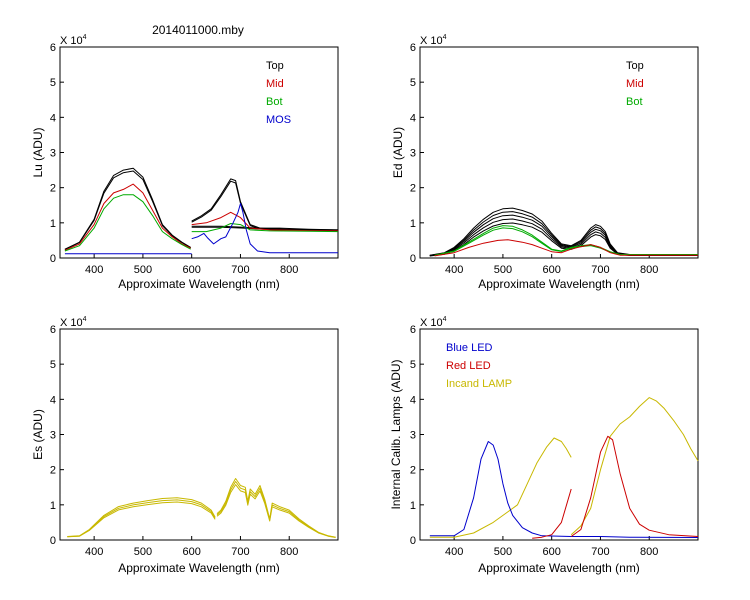  What do you see at coordinates (479, 384) in the screenshot?
I see `legend-entry: Incand LAMP` at bounding box center [479, 384].